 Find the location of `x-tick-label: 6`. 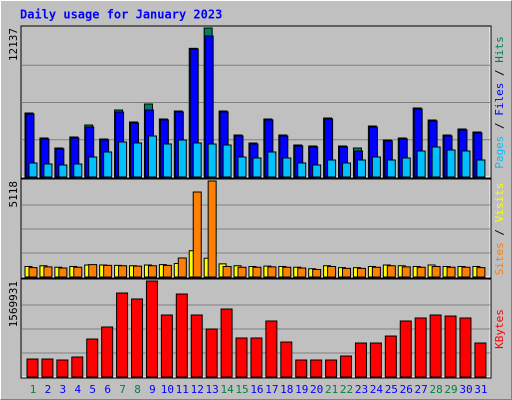

x-tick-label: 6 is located at coordinates (107, 389).